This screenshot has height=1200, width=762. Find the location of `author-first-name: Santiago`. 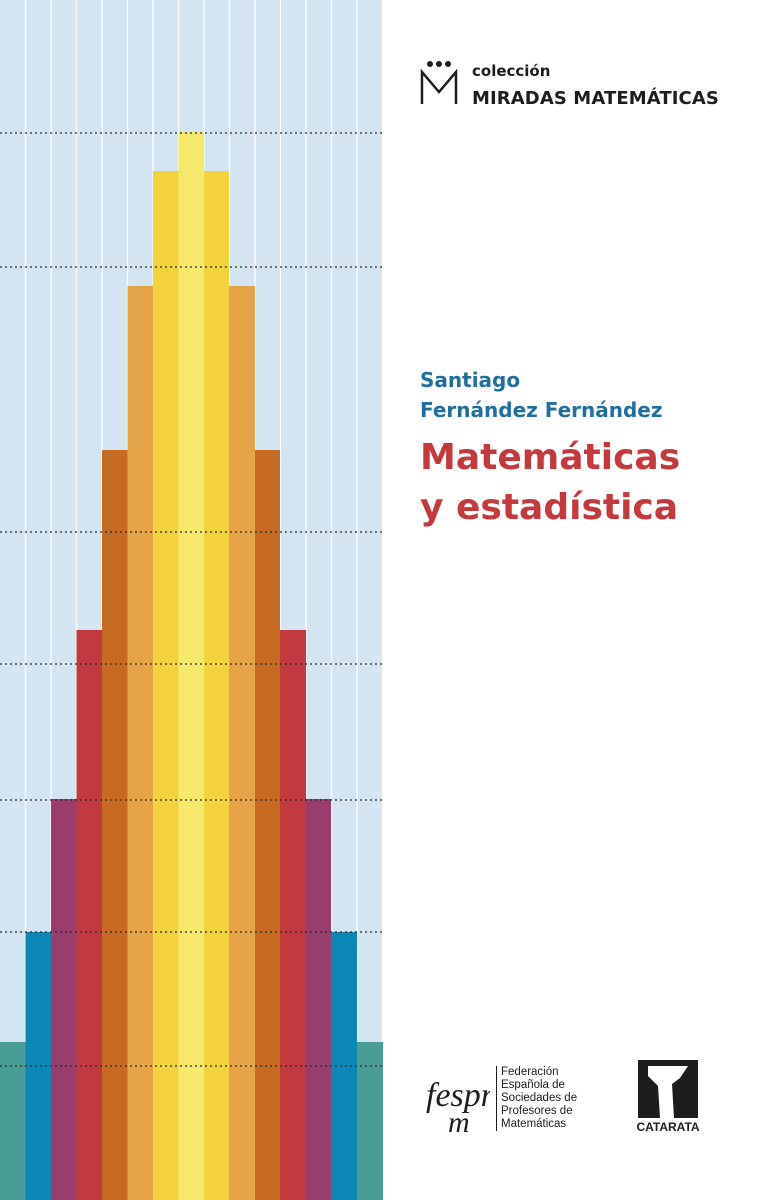

author-first-name: Santiago is located at coordinates (470, 380).